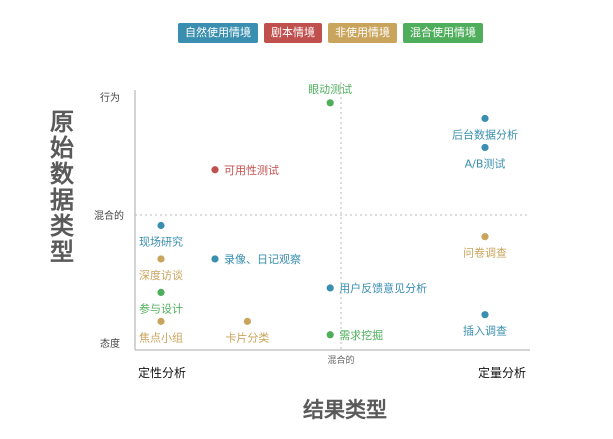 This screenshot has width=613, height=439. I want to click on data-point-label: 参与设计, so click(161, 308).